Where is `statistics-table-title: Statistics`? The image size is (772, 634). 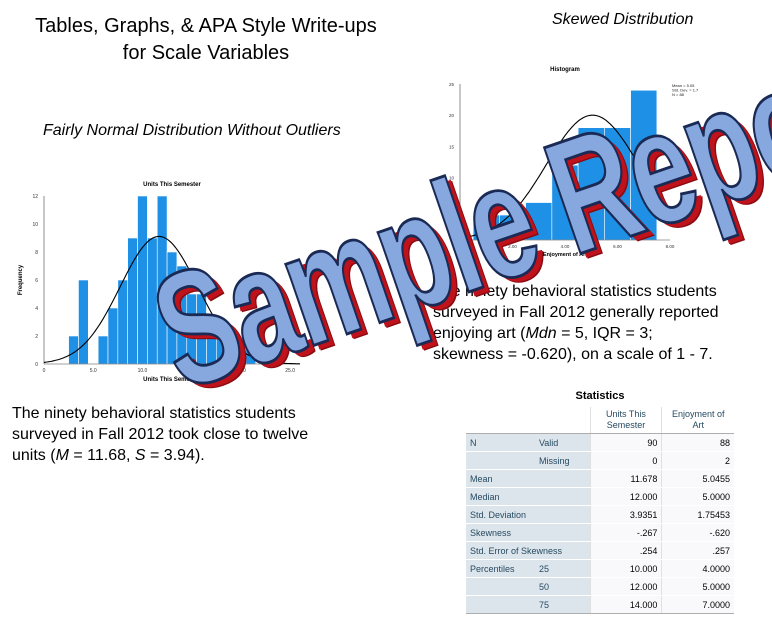 statistics-table-title: Statistics is located at coordinates (600, 396).